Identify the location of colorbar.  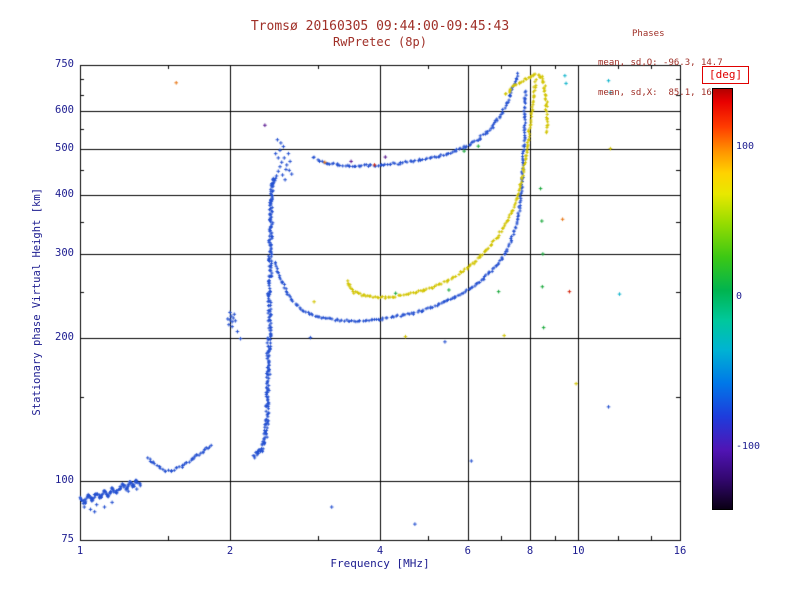
(722, 299).